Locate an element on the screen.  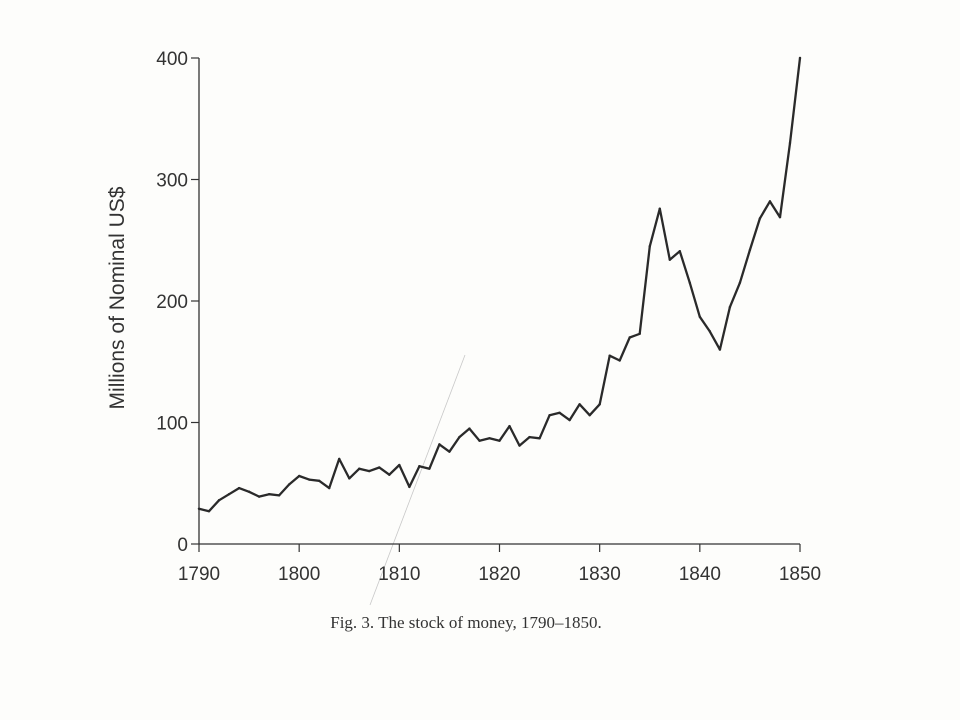
x-tick-label: 1810 is located at coordinates (399, 574).